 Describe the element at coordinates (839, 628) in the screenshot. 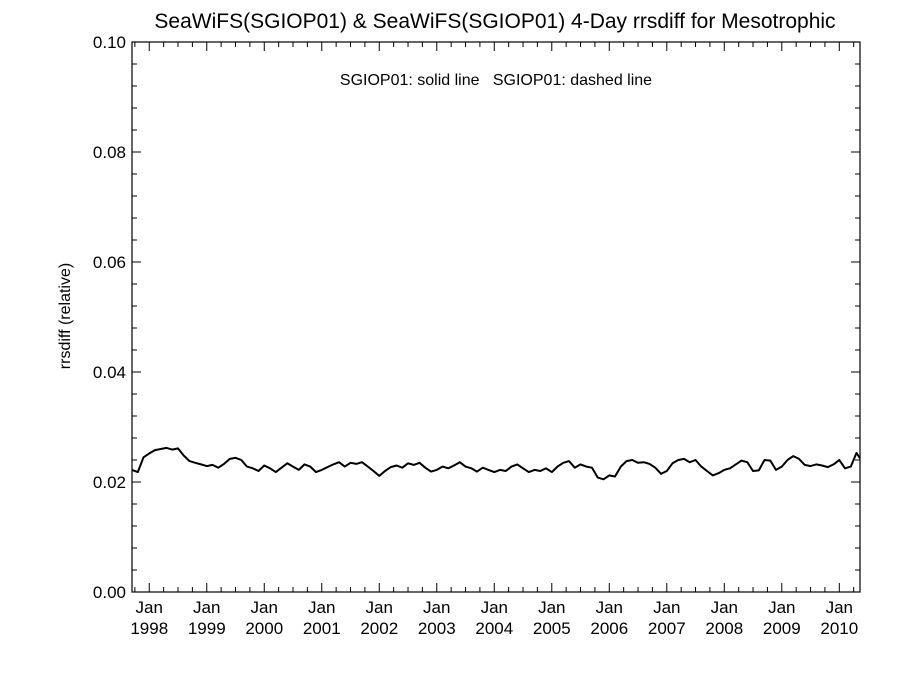

I see `x-tick-label-year: 2010` at that location.